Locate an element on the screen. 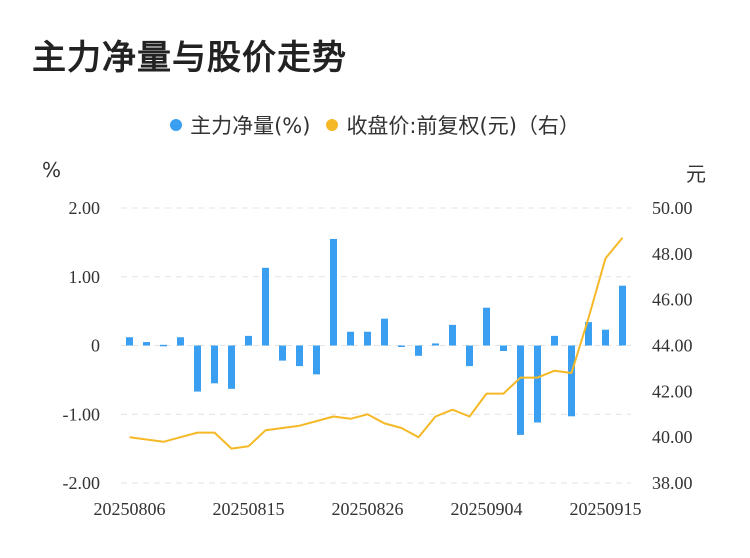 The height and width of the screenshot is (558, 750). legend-label-close-price: 收盘价:前复权(元)（右） is located at coordinates (463, 126).